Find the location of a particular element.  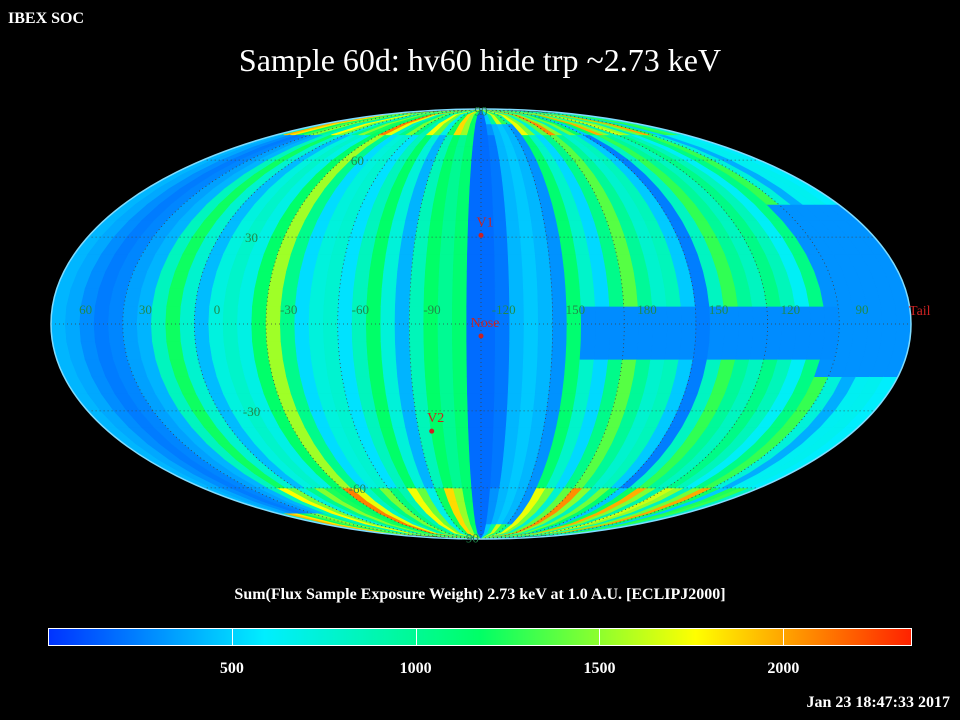

marker-label: V1 is located at coordinates (484, 222).